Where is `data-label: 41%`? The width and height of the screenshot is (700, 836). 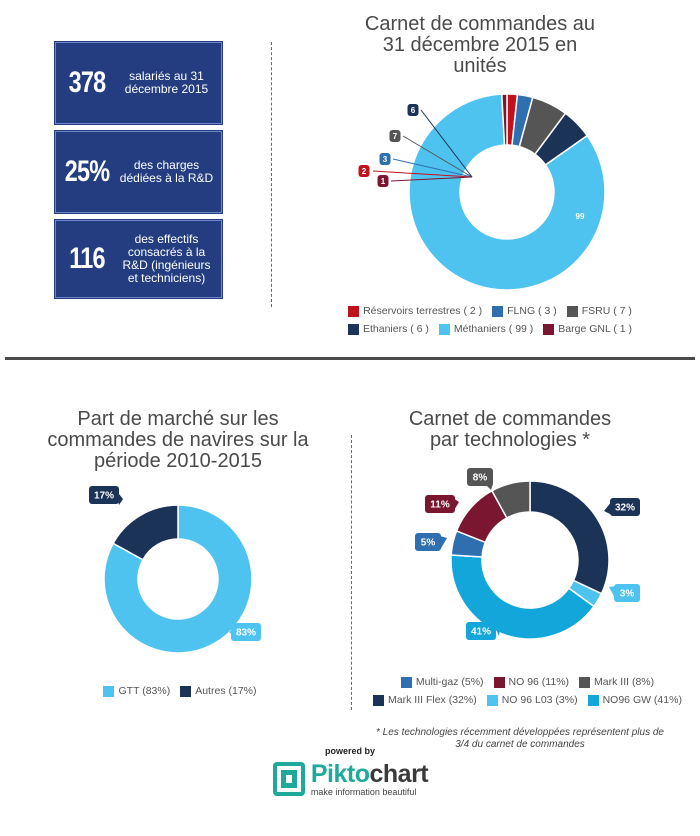
data-label: 41% is located at coordinates (483, 631).